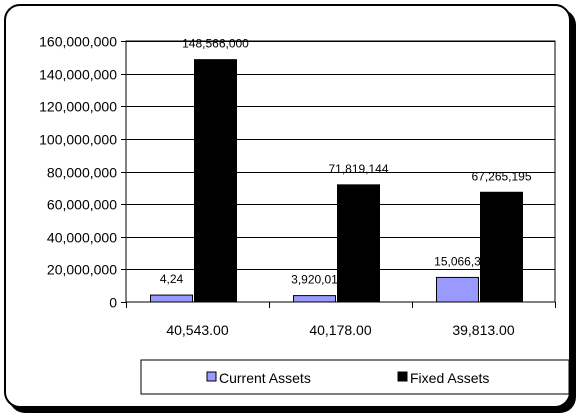 Image resolution: width=579 pixels, height=414 pixels. Describe the element at coordinates (483, 330) in the screenshot. I see `x-category-label: 39,813.00` at that location.